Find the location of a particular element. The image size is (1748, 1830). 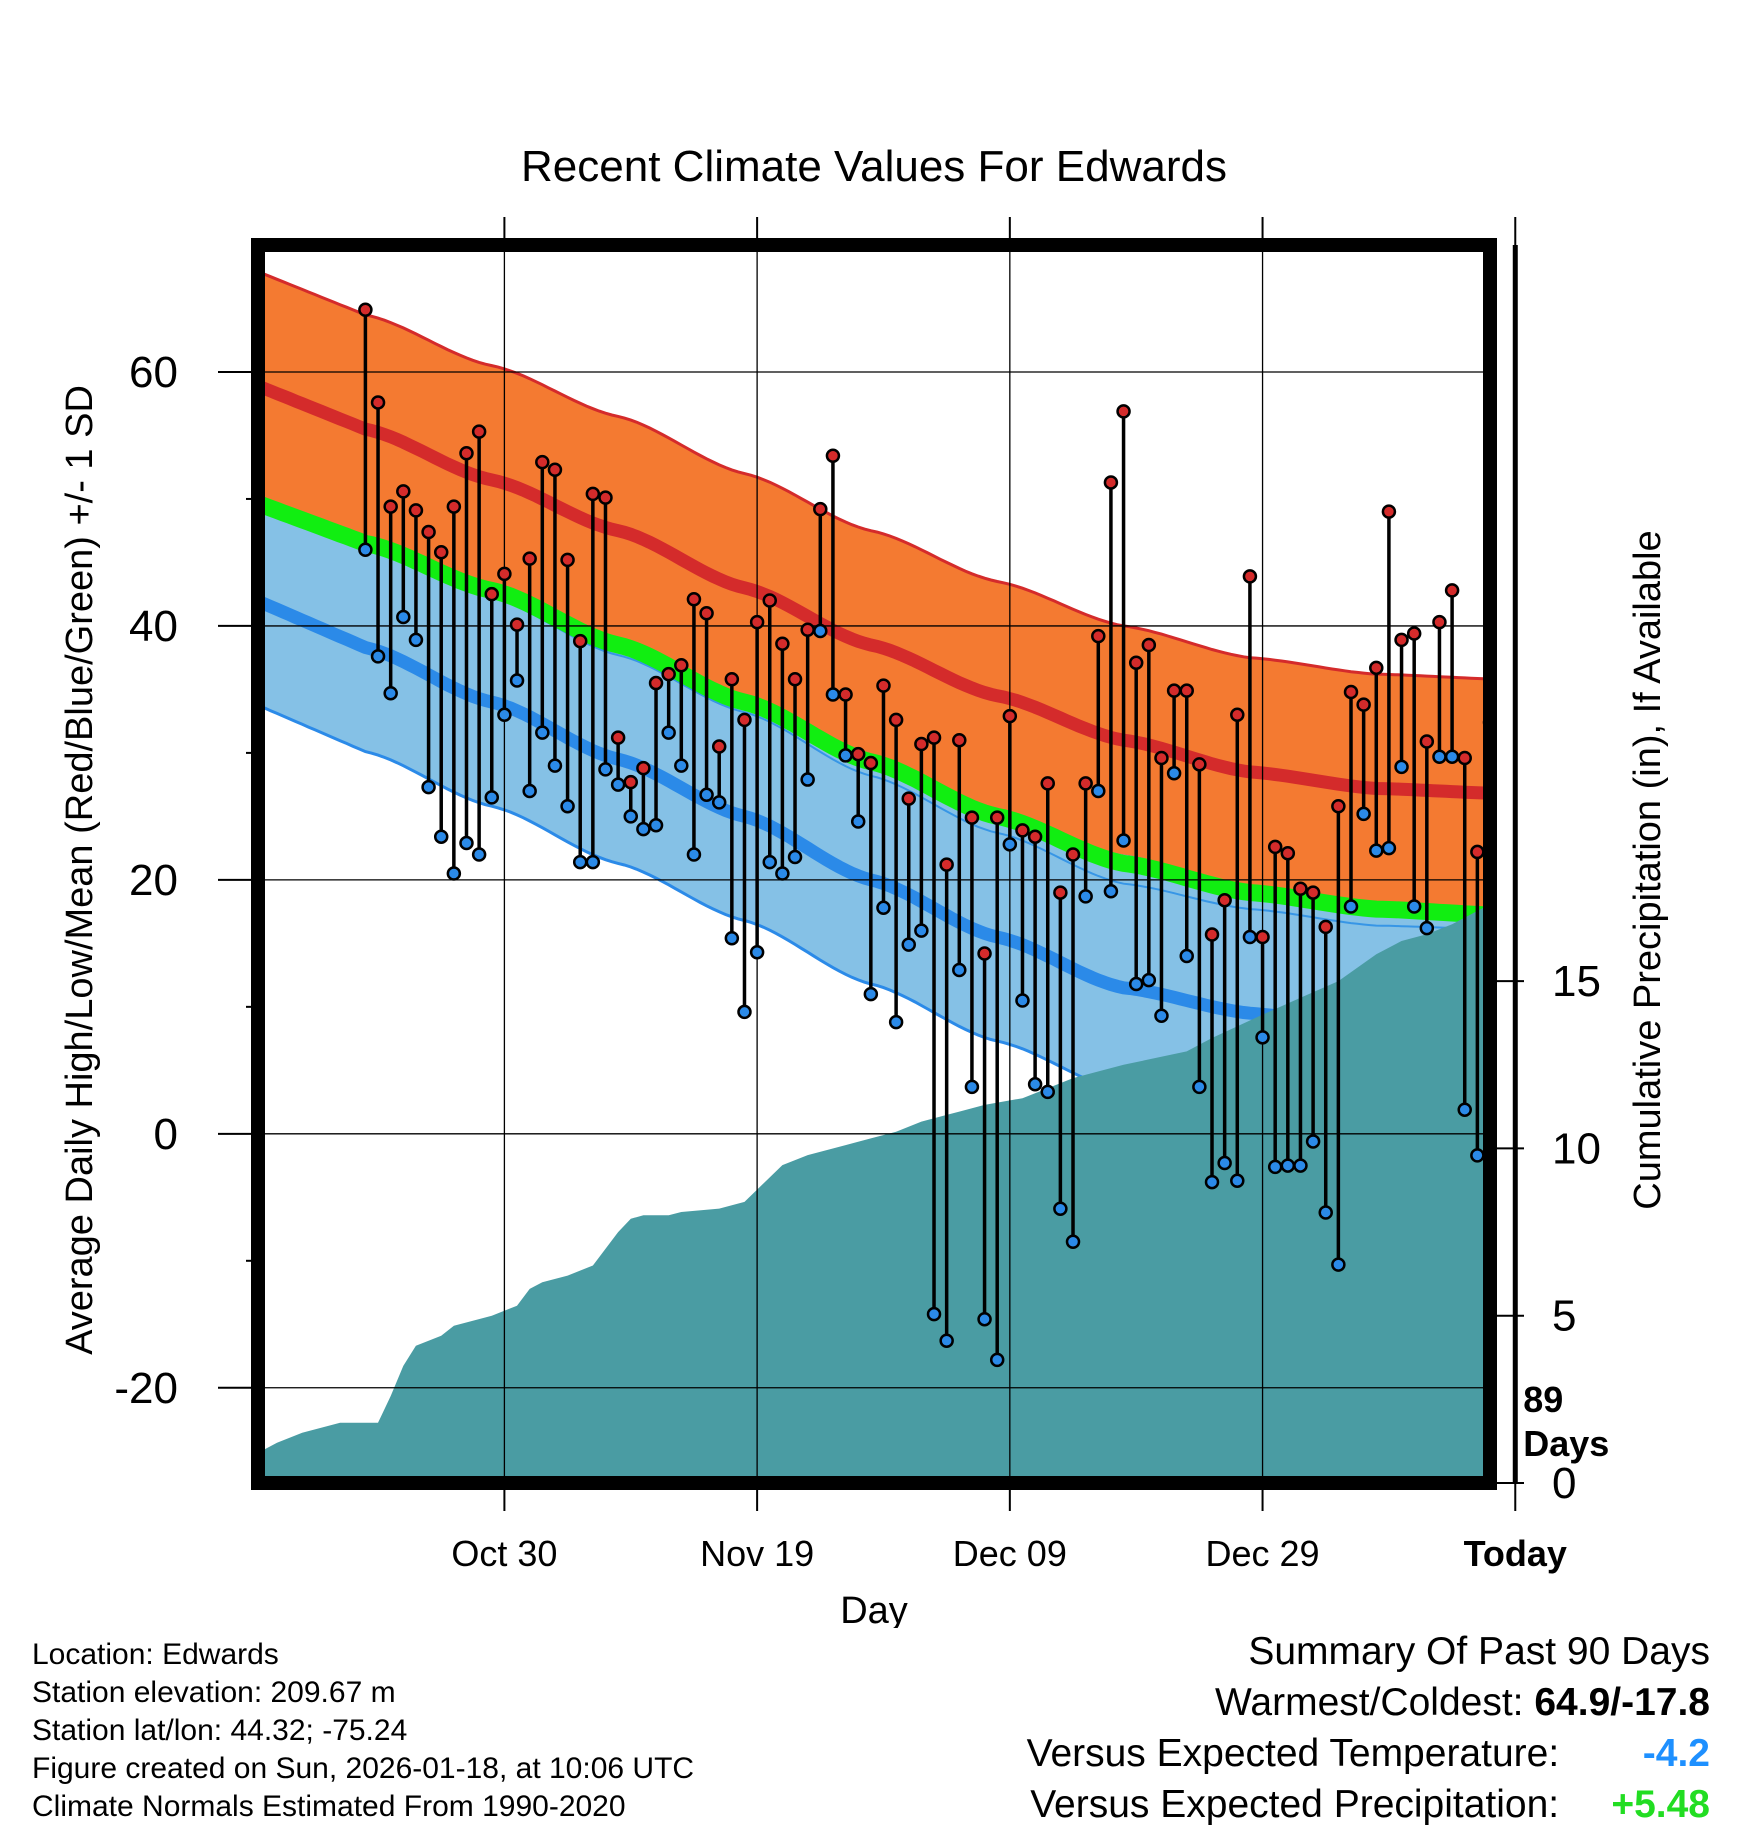

warm-cold-value: 64.9/-17.8 is located at coordinates (1622, 1702).